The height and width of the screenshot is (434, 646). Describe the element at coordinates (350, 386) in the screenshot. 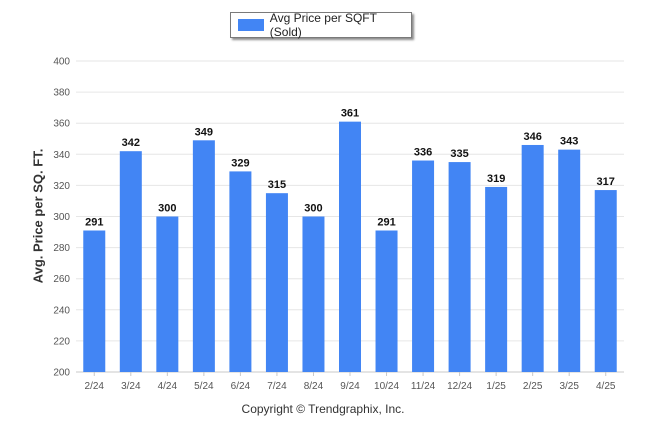

I see `x-tick-label: 9/24` at that location.